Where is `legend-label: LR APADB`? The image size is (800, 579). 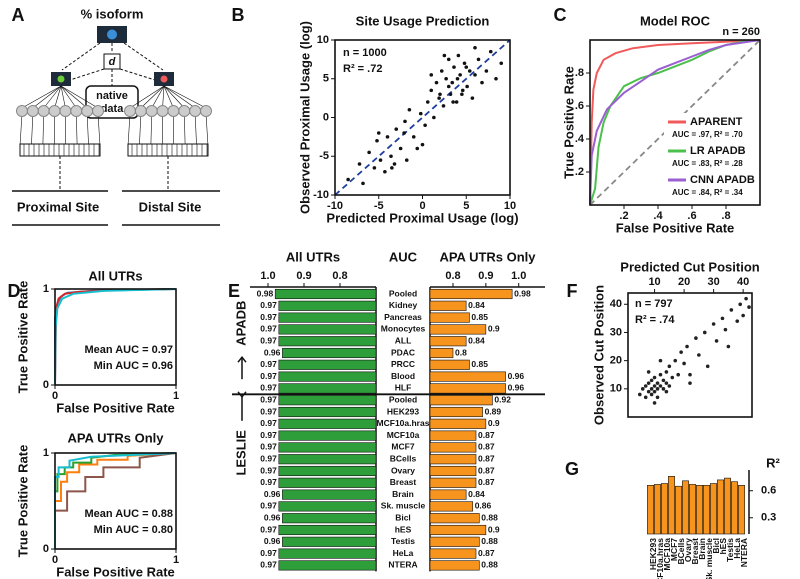
legend-label: LR APADB is located at coordinates (718, 151).